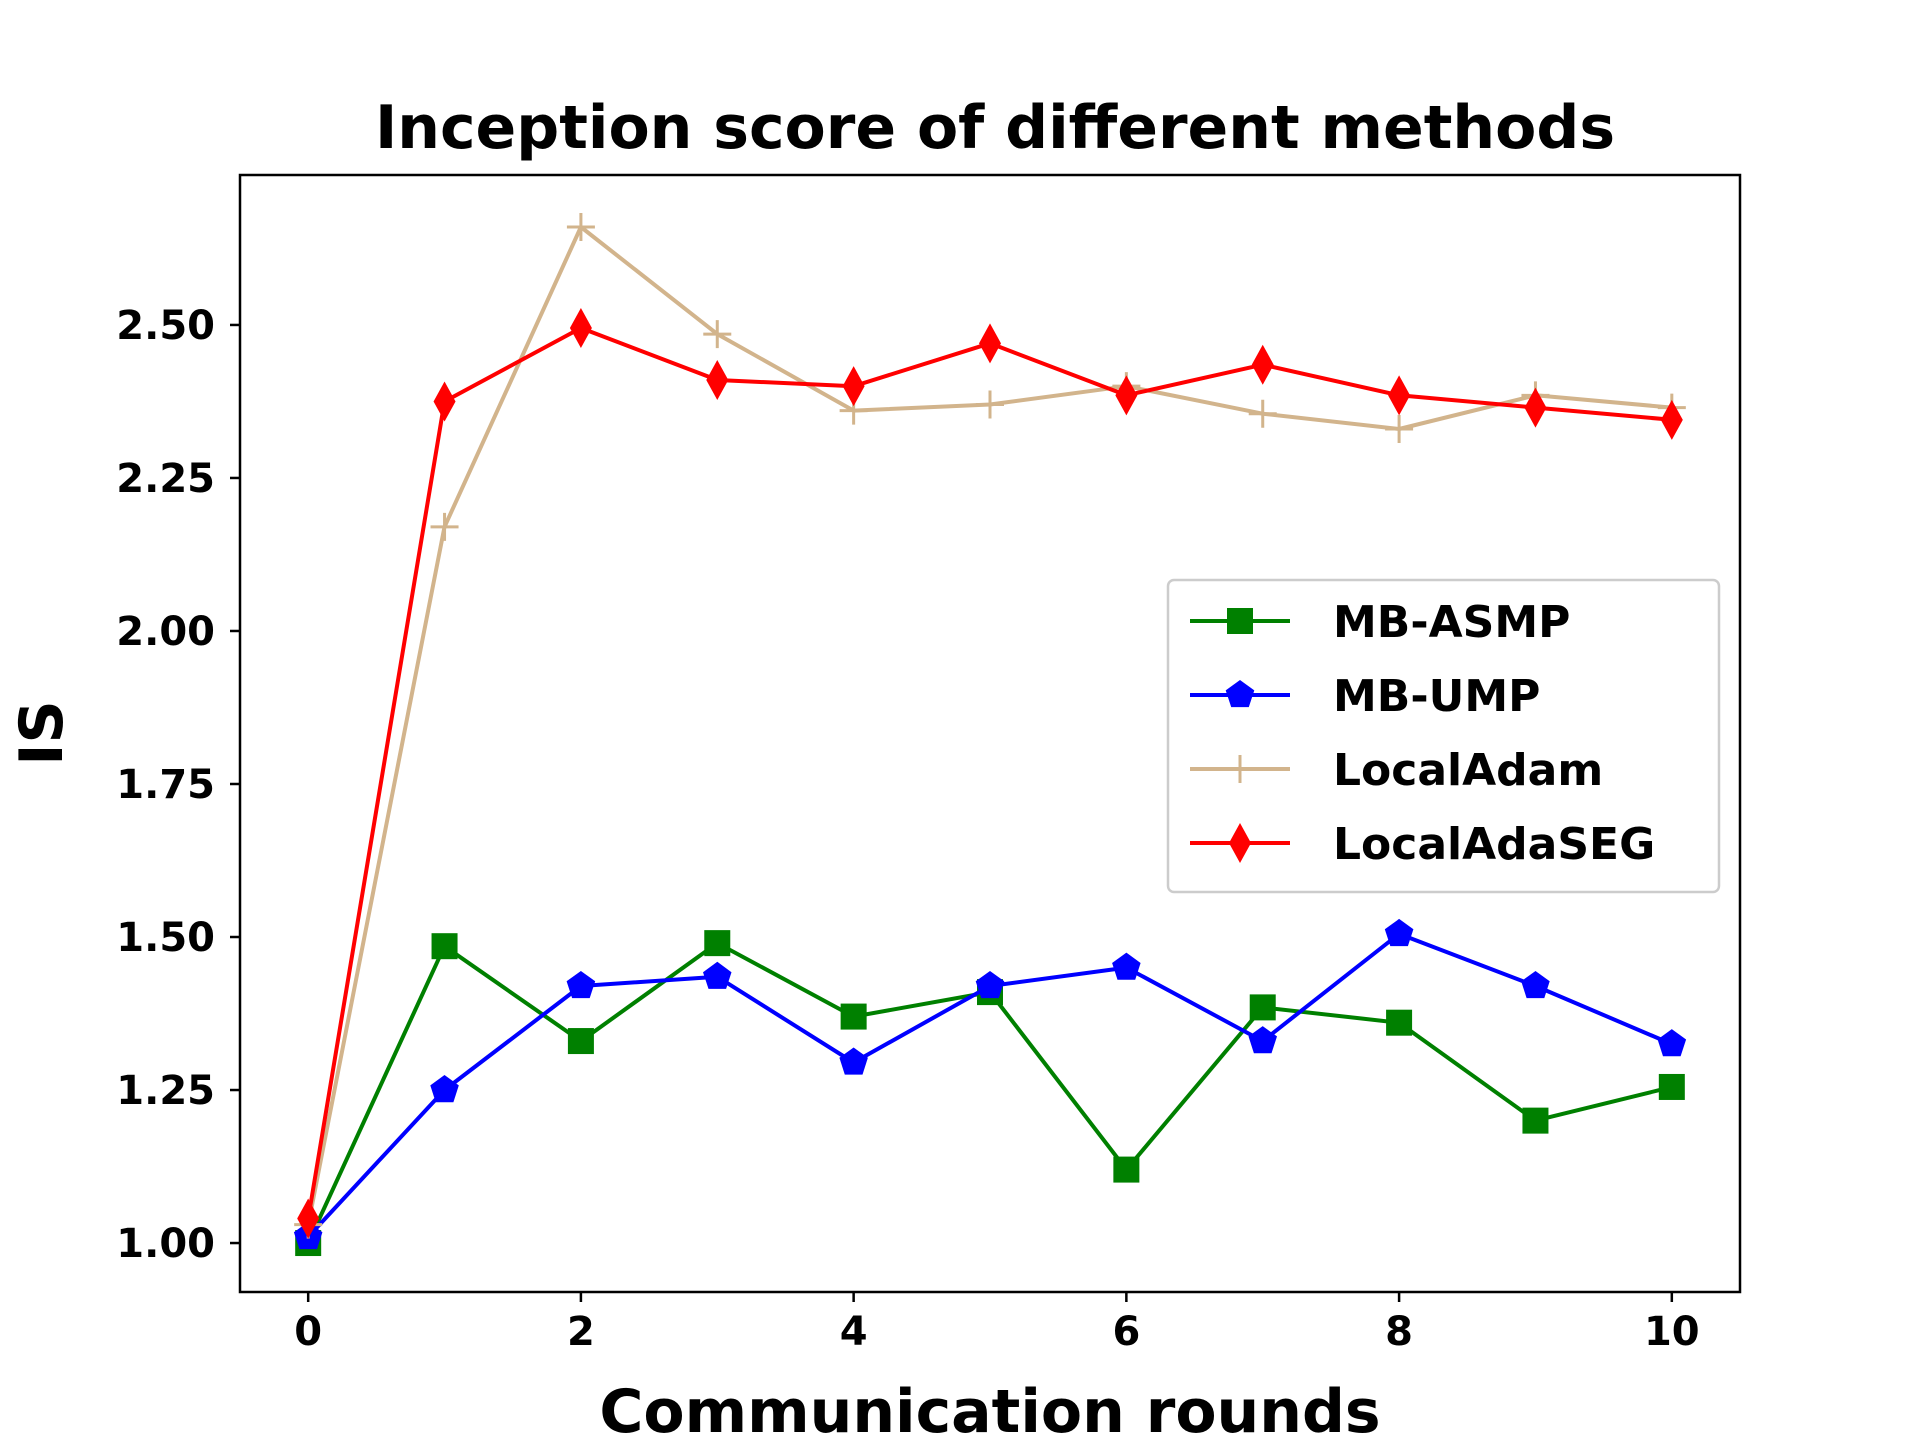  What do you see at coordinates (1494, 844) in the screenshot?
I see `legend-label: LocalAdaSEG` at bounding box center [1494, 844].